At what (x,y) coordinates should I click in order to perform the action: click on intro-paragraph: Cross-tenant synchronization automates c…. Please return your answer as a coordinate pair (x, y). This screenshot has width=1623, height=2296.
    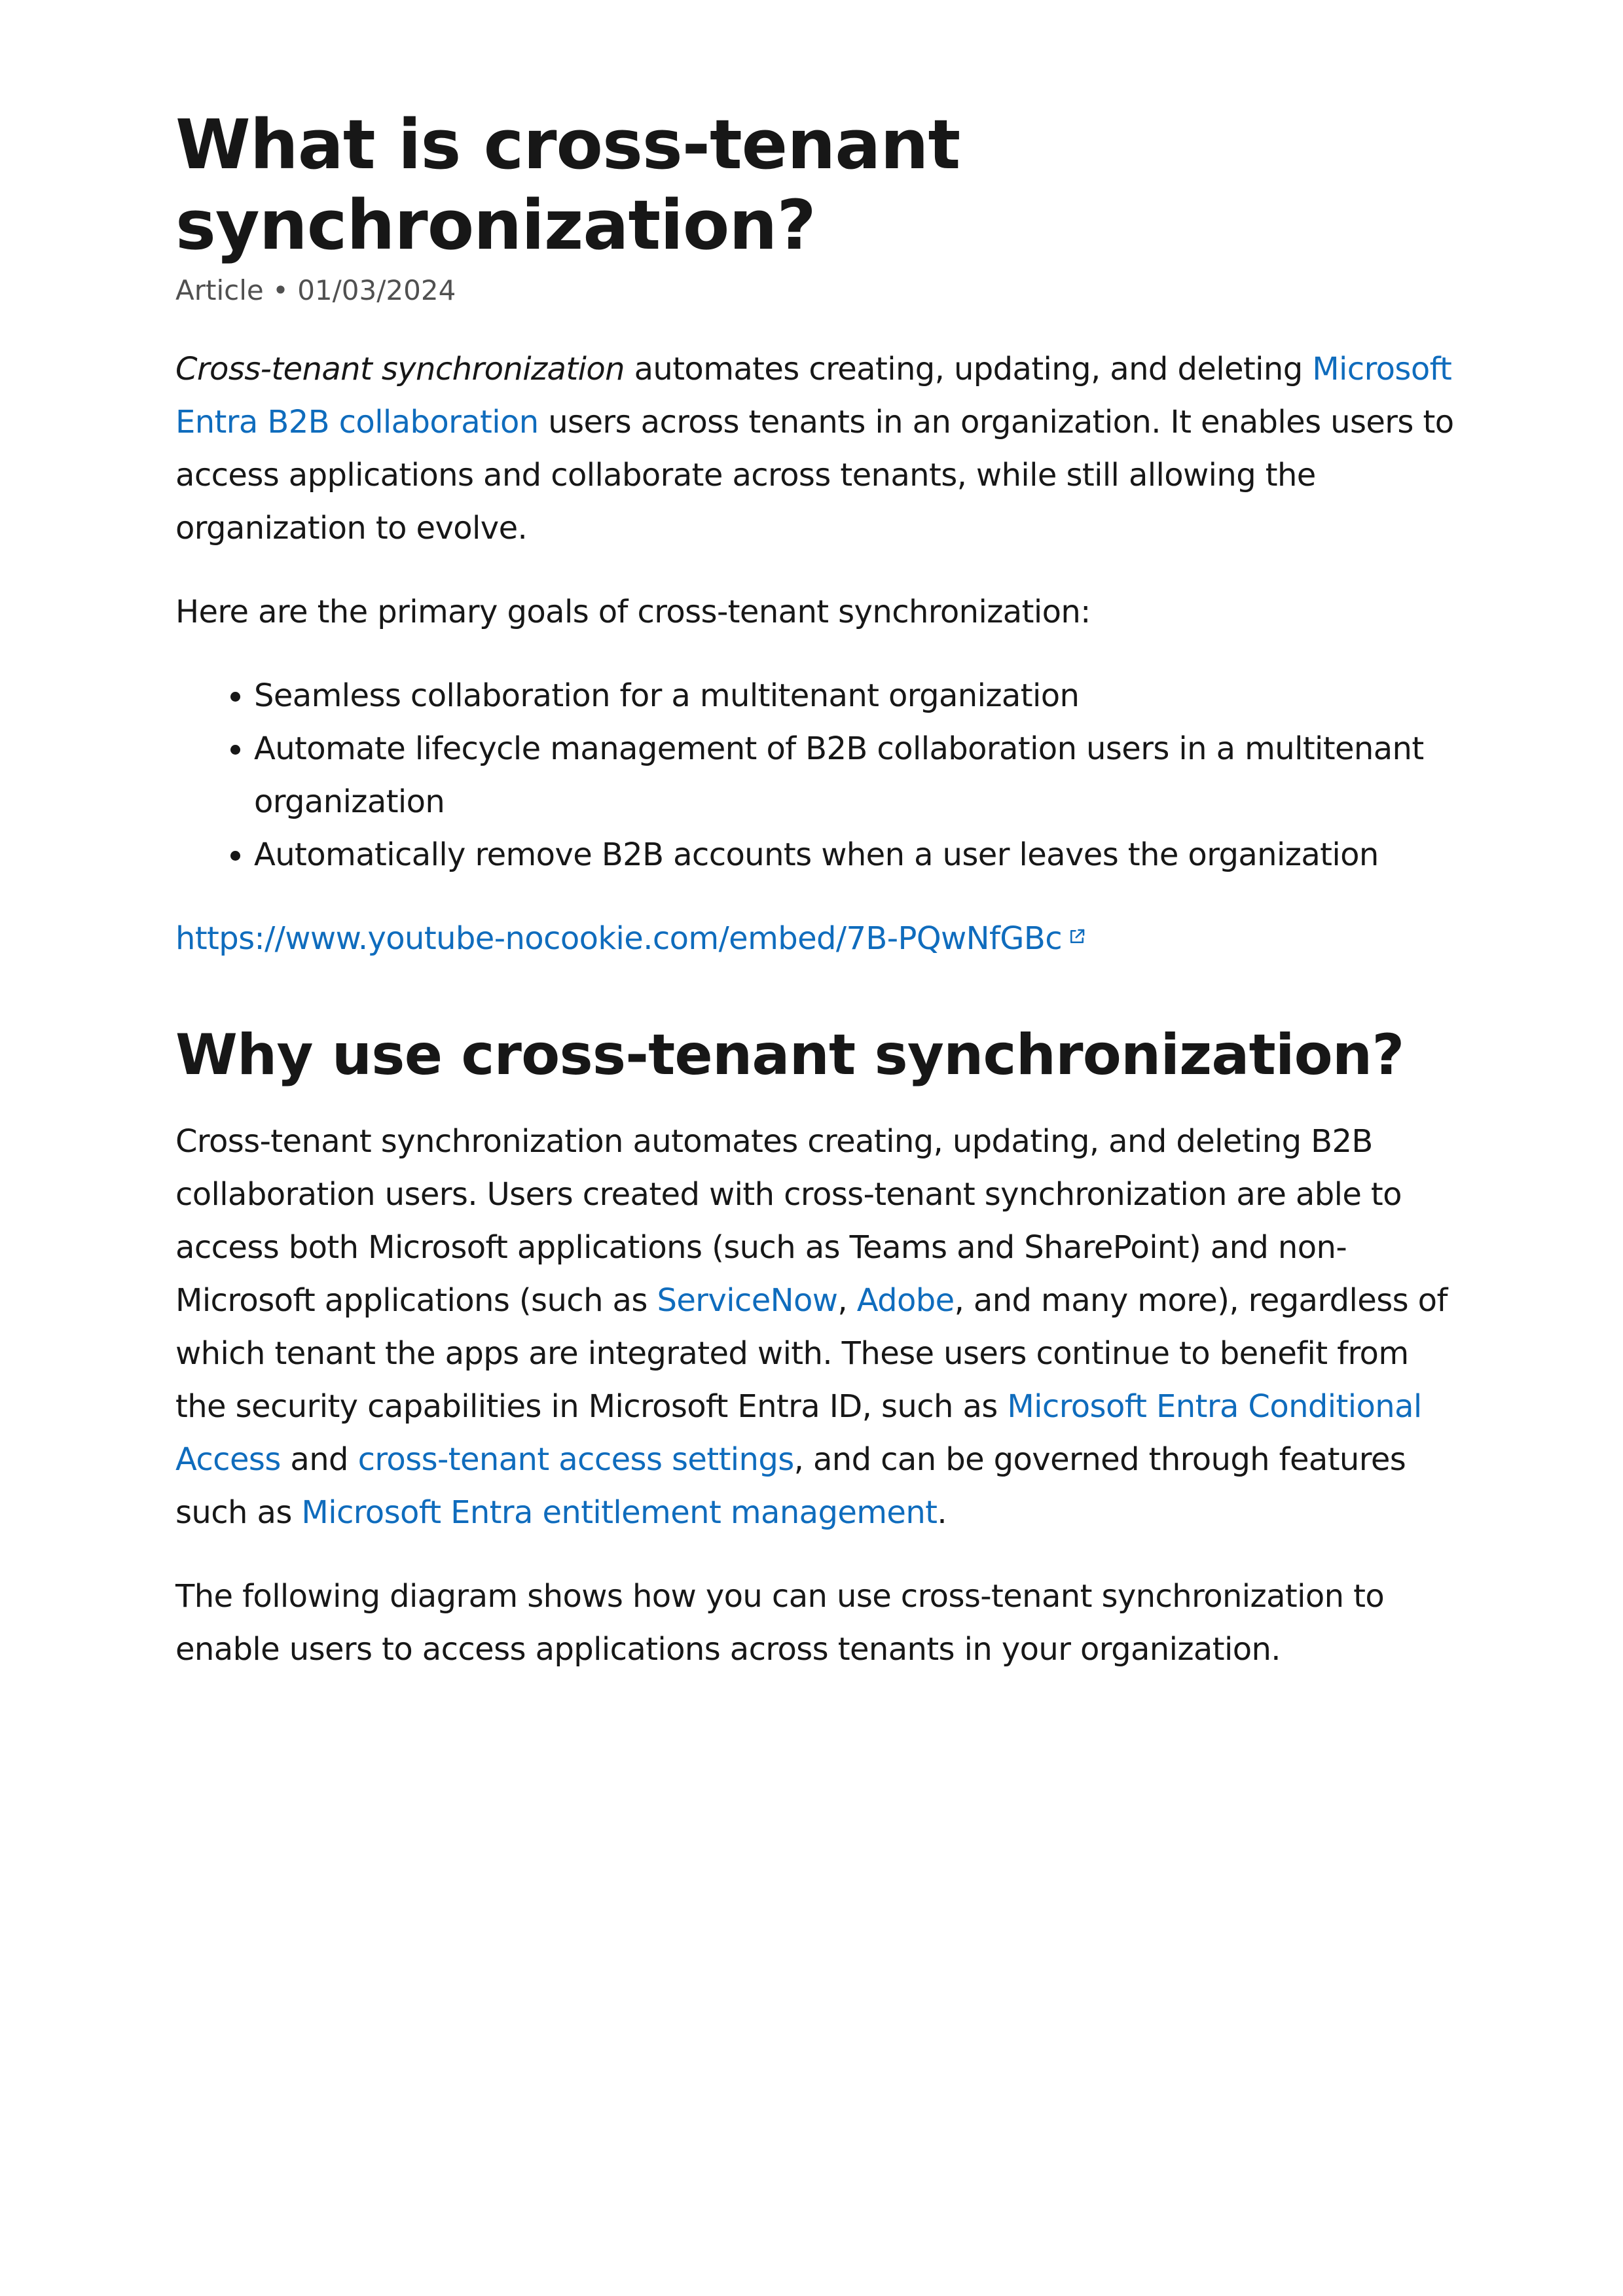
    Looking at the image, I should click on (817, 449).